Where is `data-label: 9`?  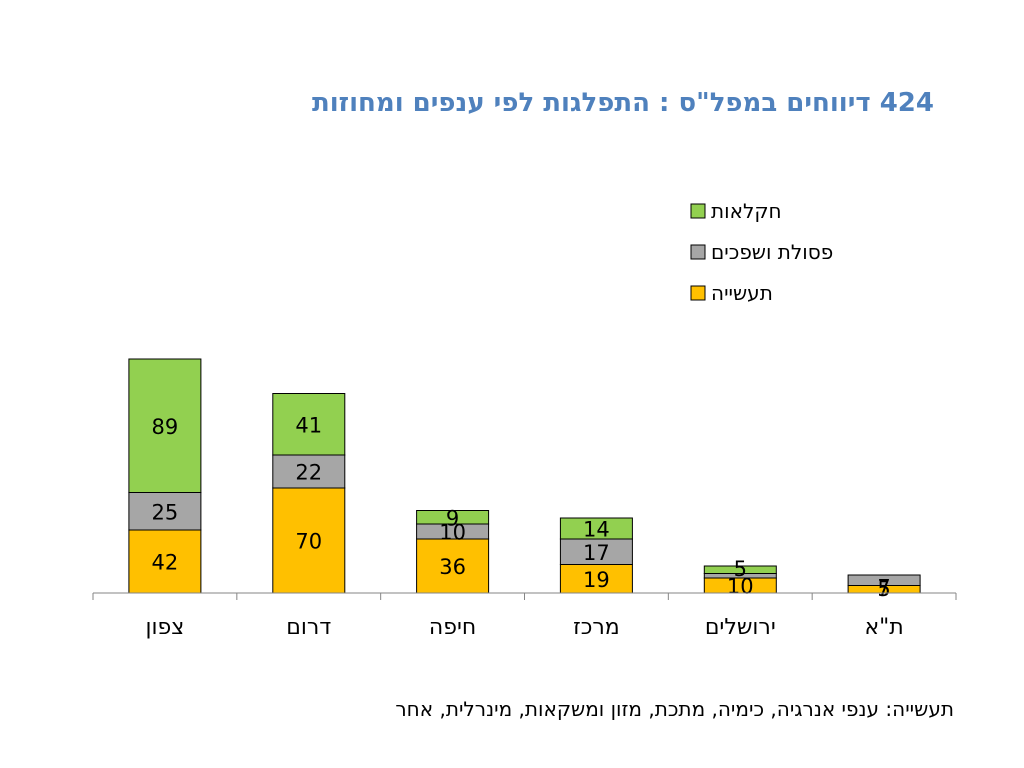
data-label: 9 is located at coordinates (452, 518).